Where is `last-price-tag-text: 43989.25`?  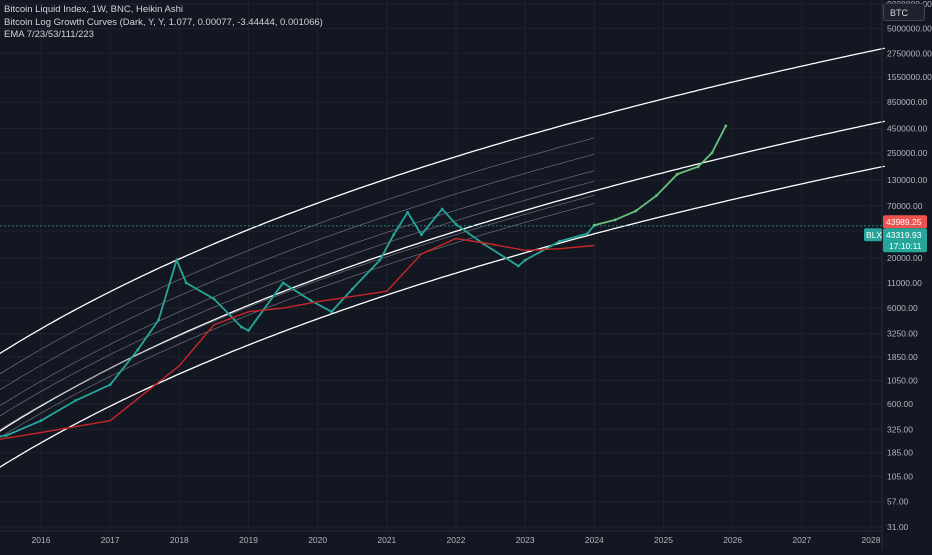
last-price-tag-text: 43989.25 is located at coordinates (904, 222).